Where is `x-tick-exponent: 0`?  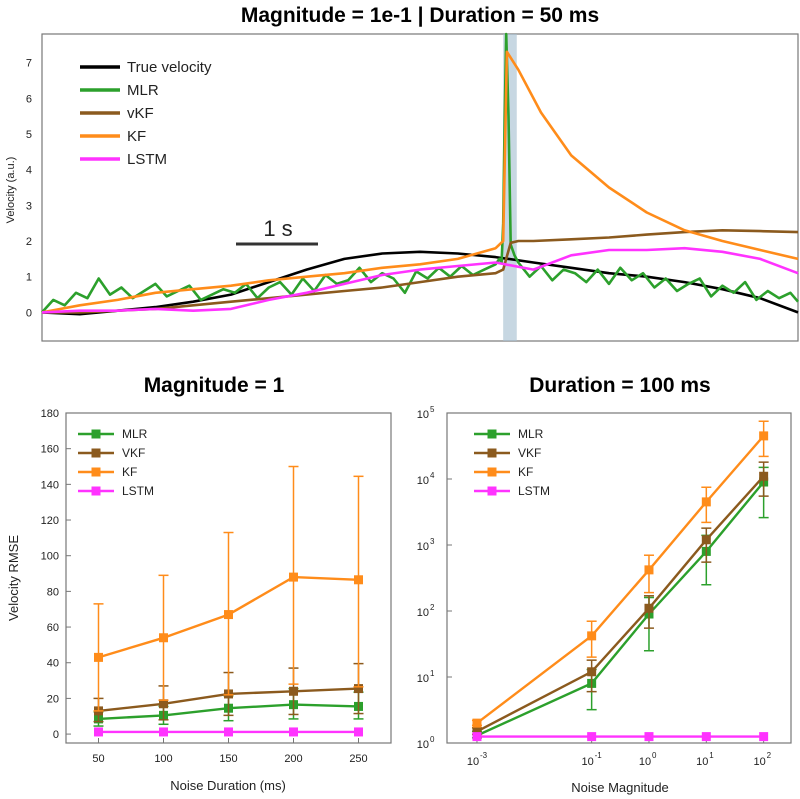 x-tick-exponent: 0 is located at coordinates (654, 755).